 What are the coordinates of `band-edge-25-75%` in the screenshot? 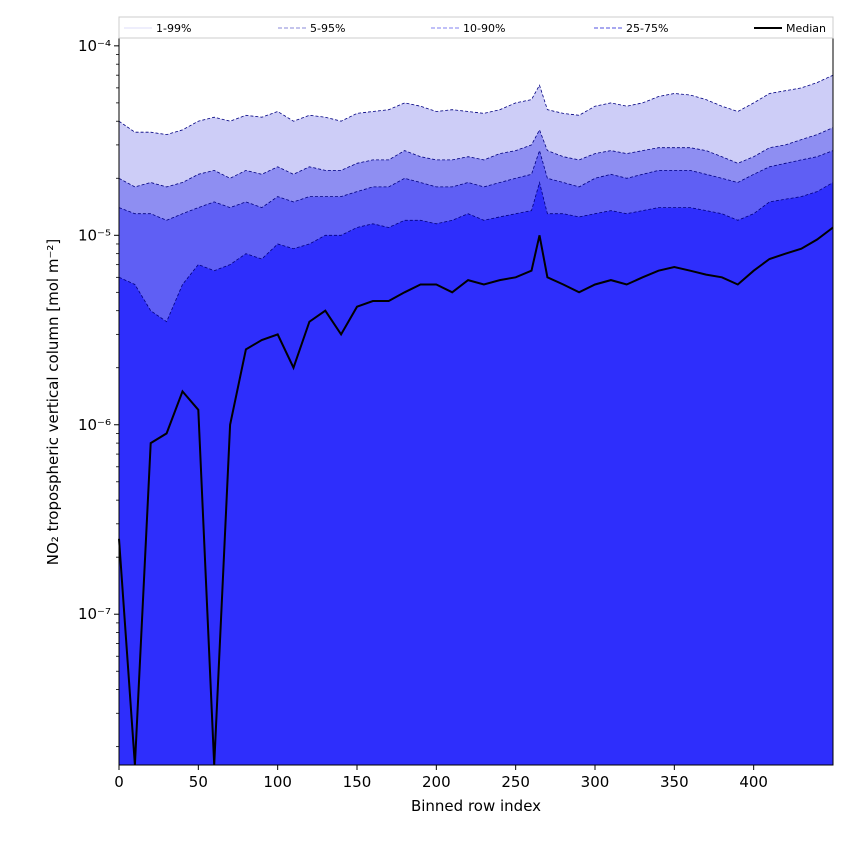 It's located at (476, 251).